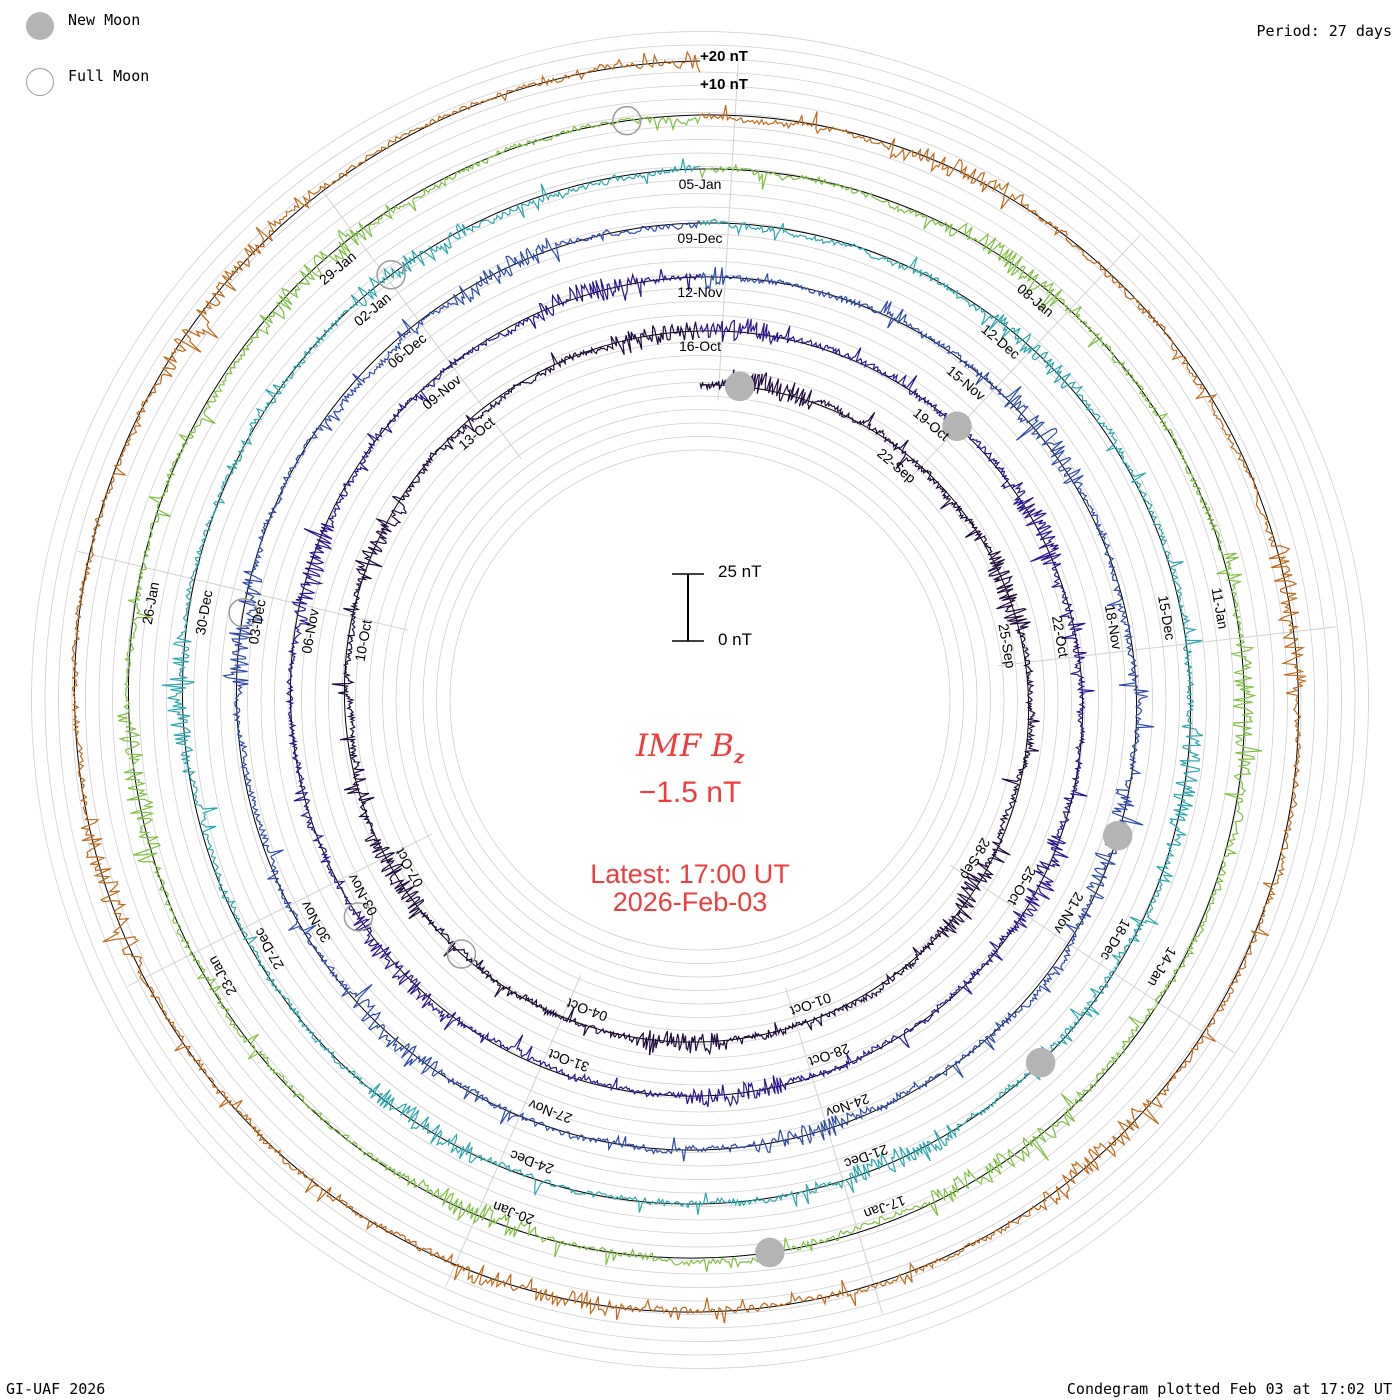  Describe the element at coordinates (739, 758) in the screenshot. I see `parameter-subscript: z` at that location.